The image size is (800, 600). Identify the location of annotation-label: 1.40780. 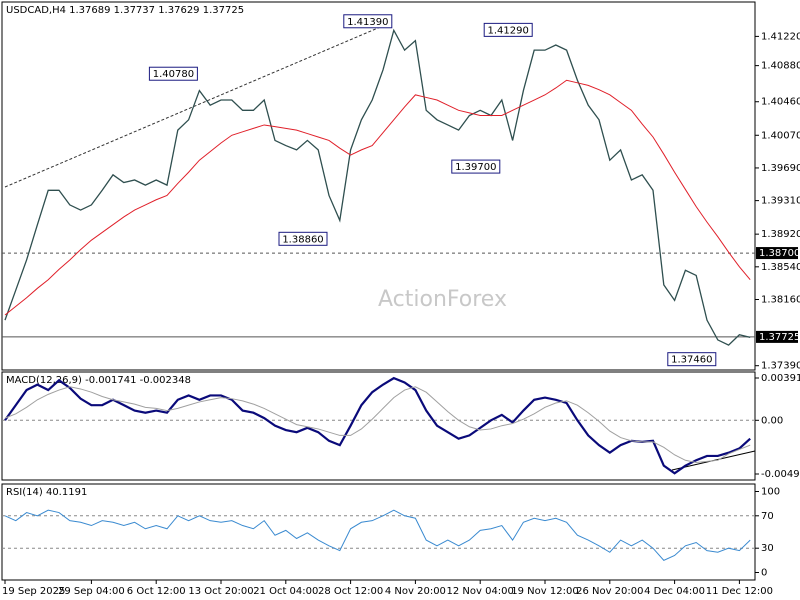
(173, 74).